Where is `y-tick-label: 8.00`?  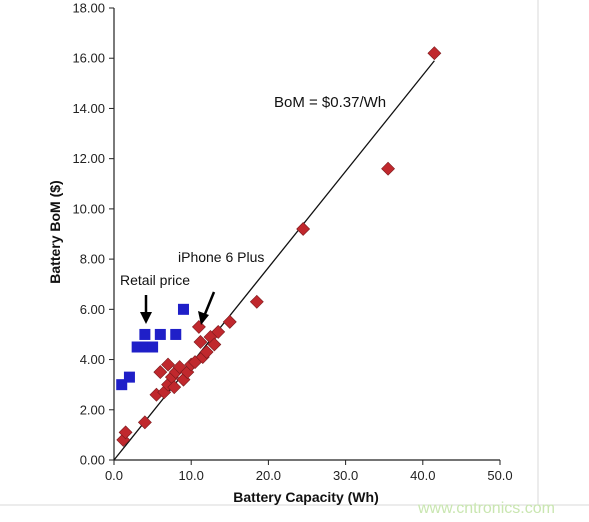
y-tick-label: 8.00 is located at coordinates (92, 259).